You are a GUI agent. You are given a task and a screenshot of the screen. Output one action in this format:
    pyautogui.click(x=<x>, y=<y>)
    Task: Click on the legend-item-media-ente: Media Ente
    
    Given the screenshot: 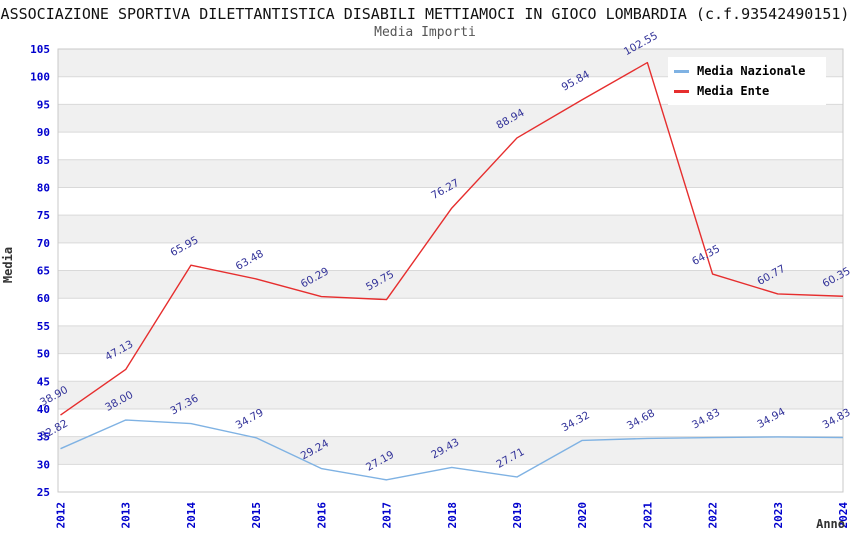 What is the action you would take?
    pyautogui.click(x=750, y=91)
    